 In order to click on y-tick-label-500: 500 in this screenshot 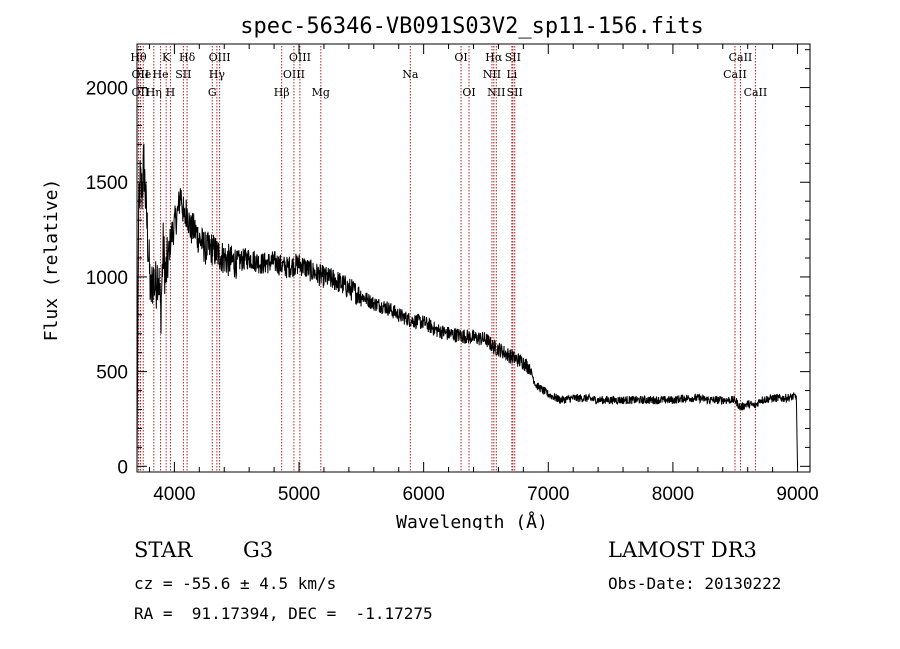, I will do `click(112, 373)`.